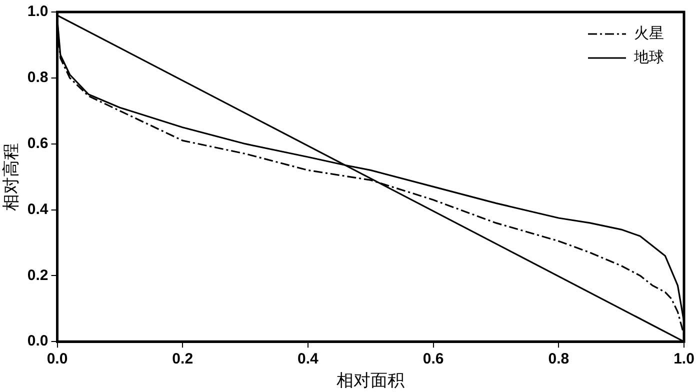 The width and height of the screenshot is (700, 392). What do you see at coordinates (433, 359) in the screenshot?
I see `x-tick-label: 0.6` at bounding box center [433, 359].